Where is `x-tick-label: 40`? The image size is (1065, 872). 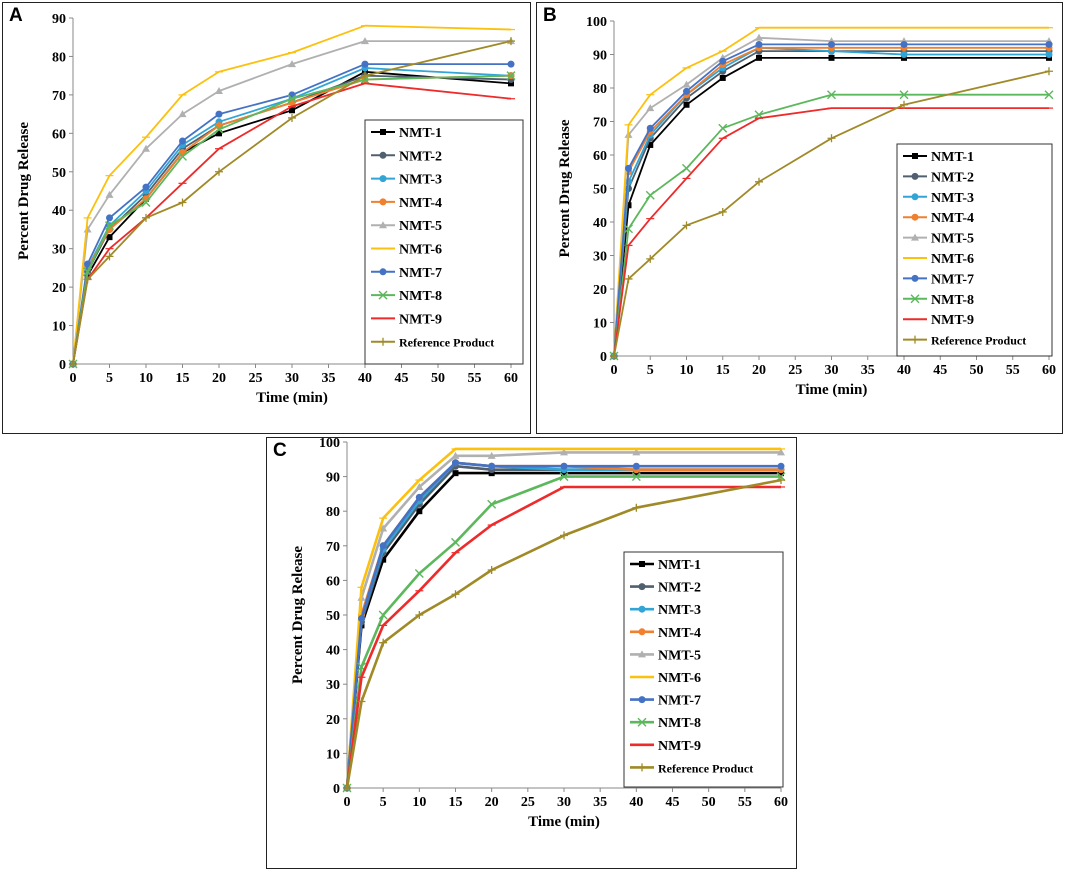 x-tick-label: 40 is located at coordinates (904, 370).